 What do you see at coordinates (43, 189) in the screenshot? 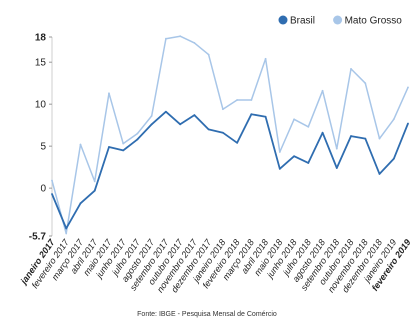
I see `y-tick-label: 0` at bounding box center [43, 189].